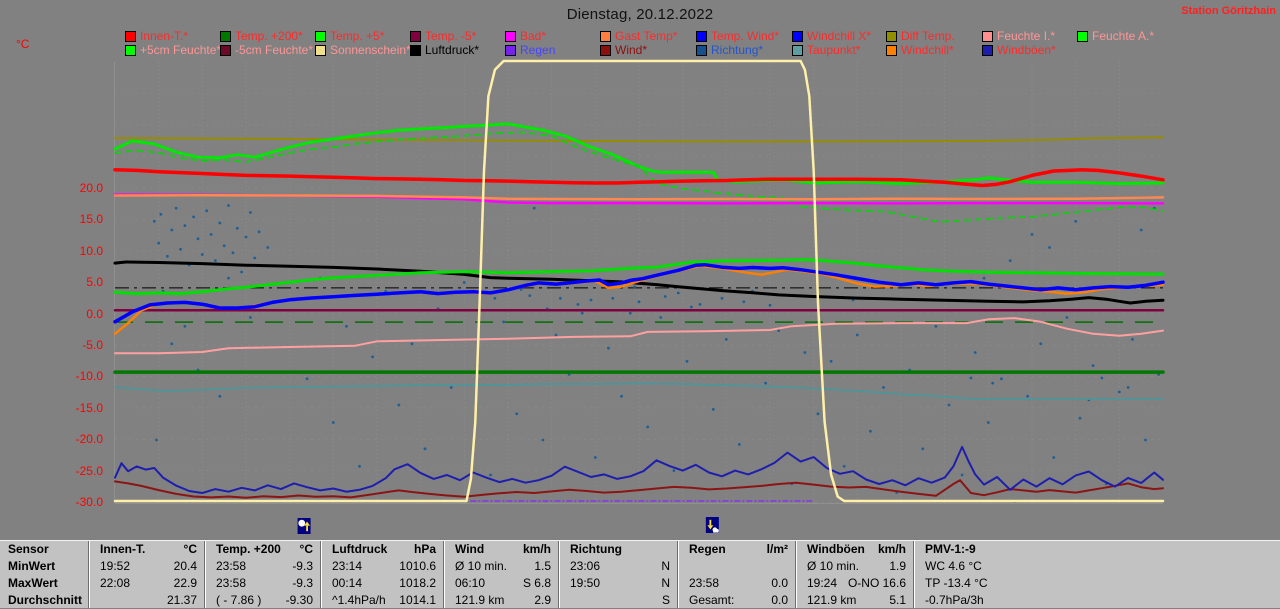 Image resolution: width=1280 pixels, height=609 pixels. I want to click on col-unit: km/h, so click(536, 549).